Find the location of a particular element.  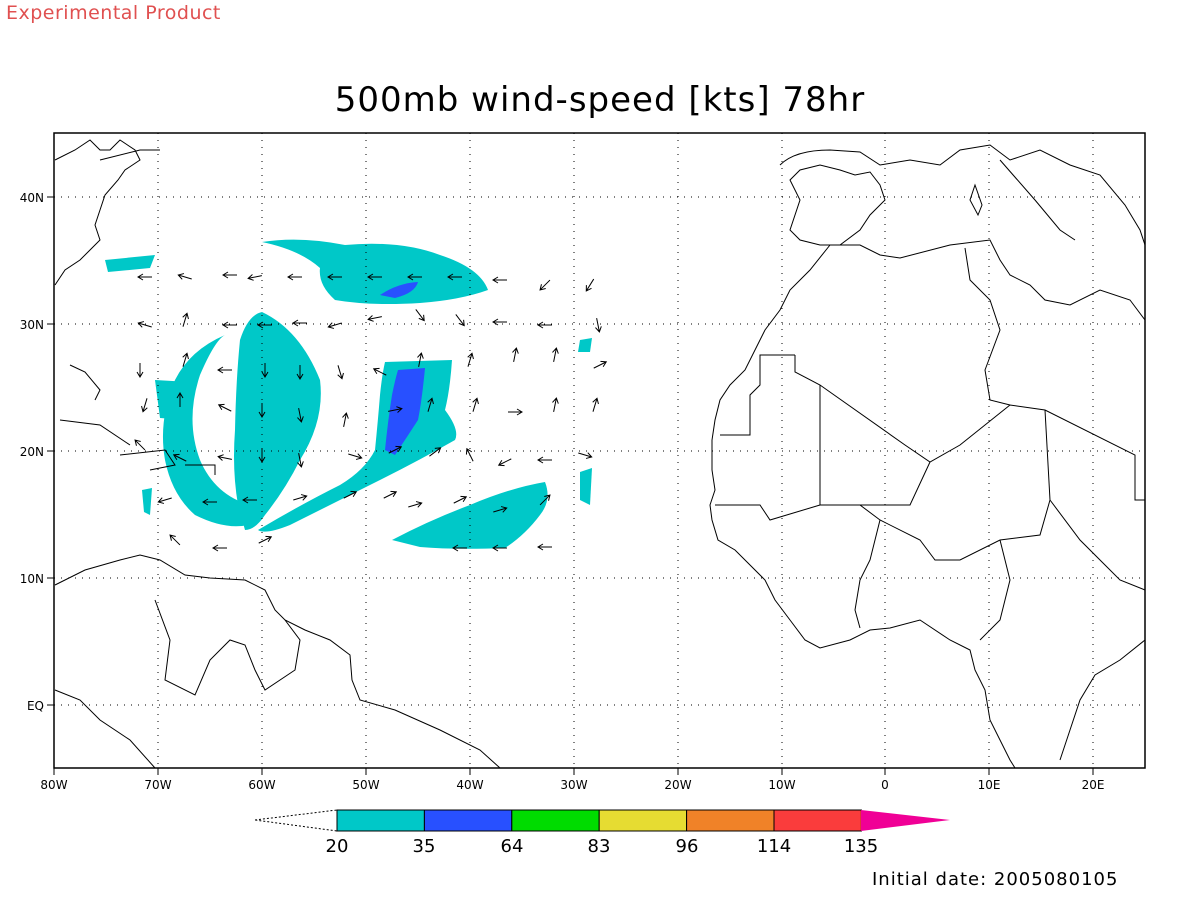

shading-layer is located at coordinates (348, 394).